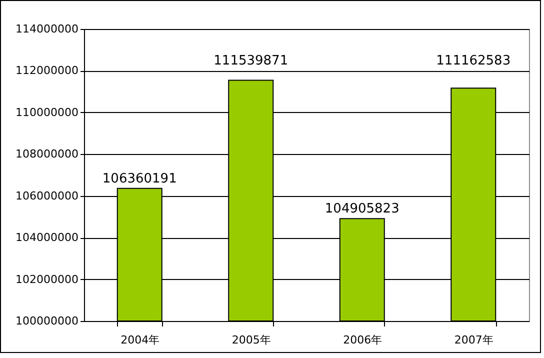 The height and width of the screenshot is (358, 544). What do you see at coordinates (473, 61) in the screenshot?
I see `data-label: 111162583` at bounding box center [473, 61].